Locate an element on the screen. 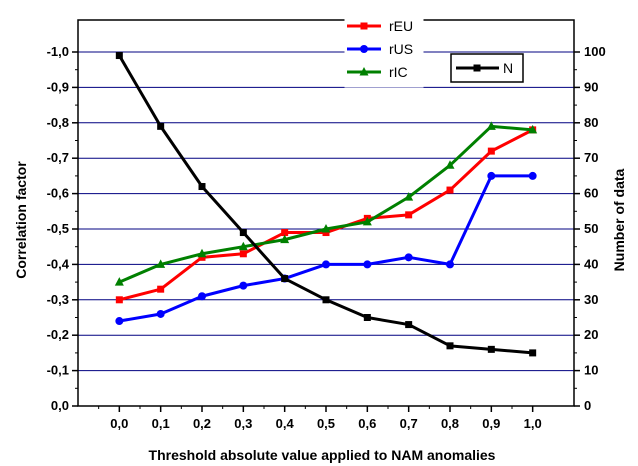  x-tick-label: 0,7 is located at coordinates (409, 423).